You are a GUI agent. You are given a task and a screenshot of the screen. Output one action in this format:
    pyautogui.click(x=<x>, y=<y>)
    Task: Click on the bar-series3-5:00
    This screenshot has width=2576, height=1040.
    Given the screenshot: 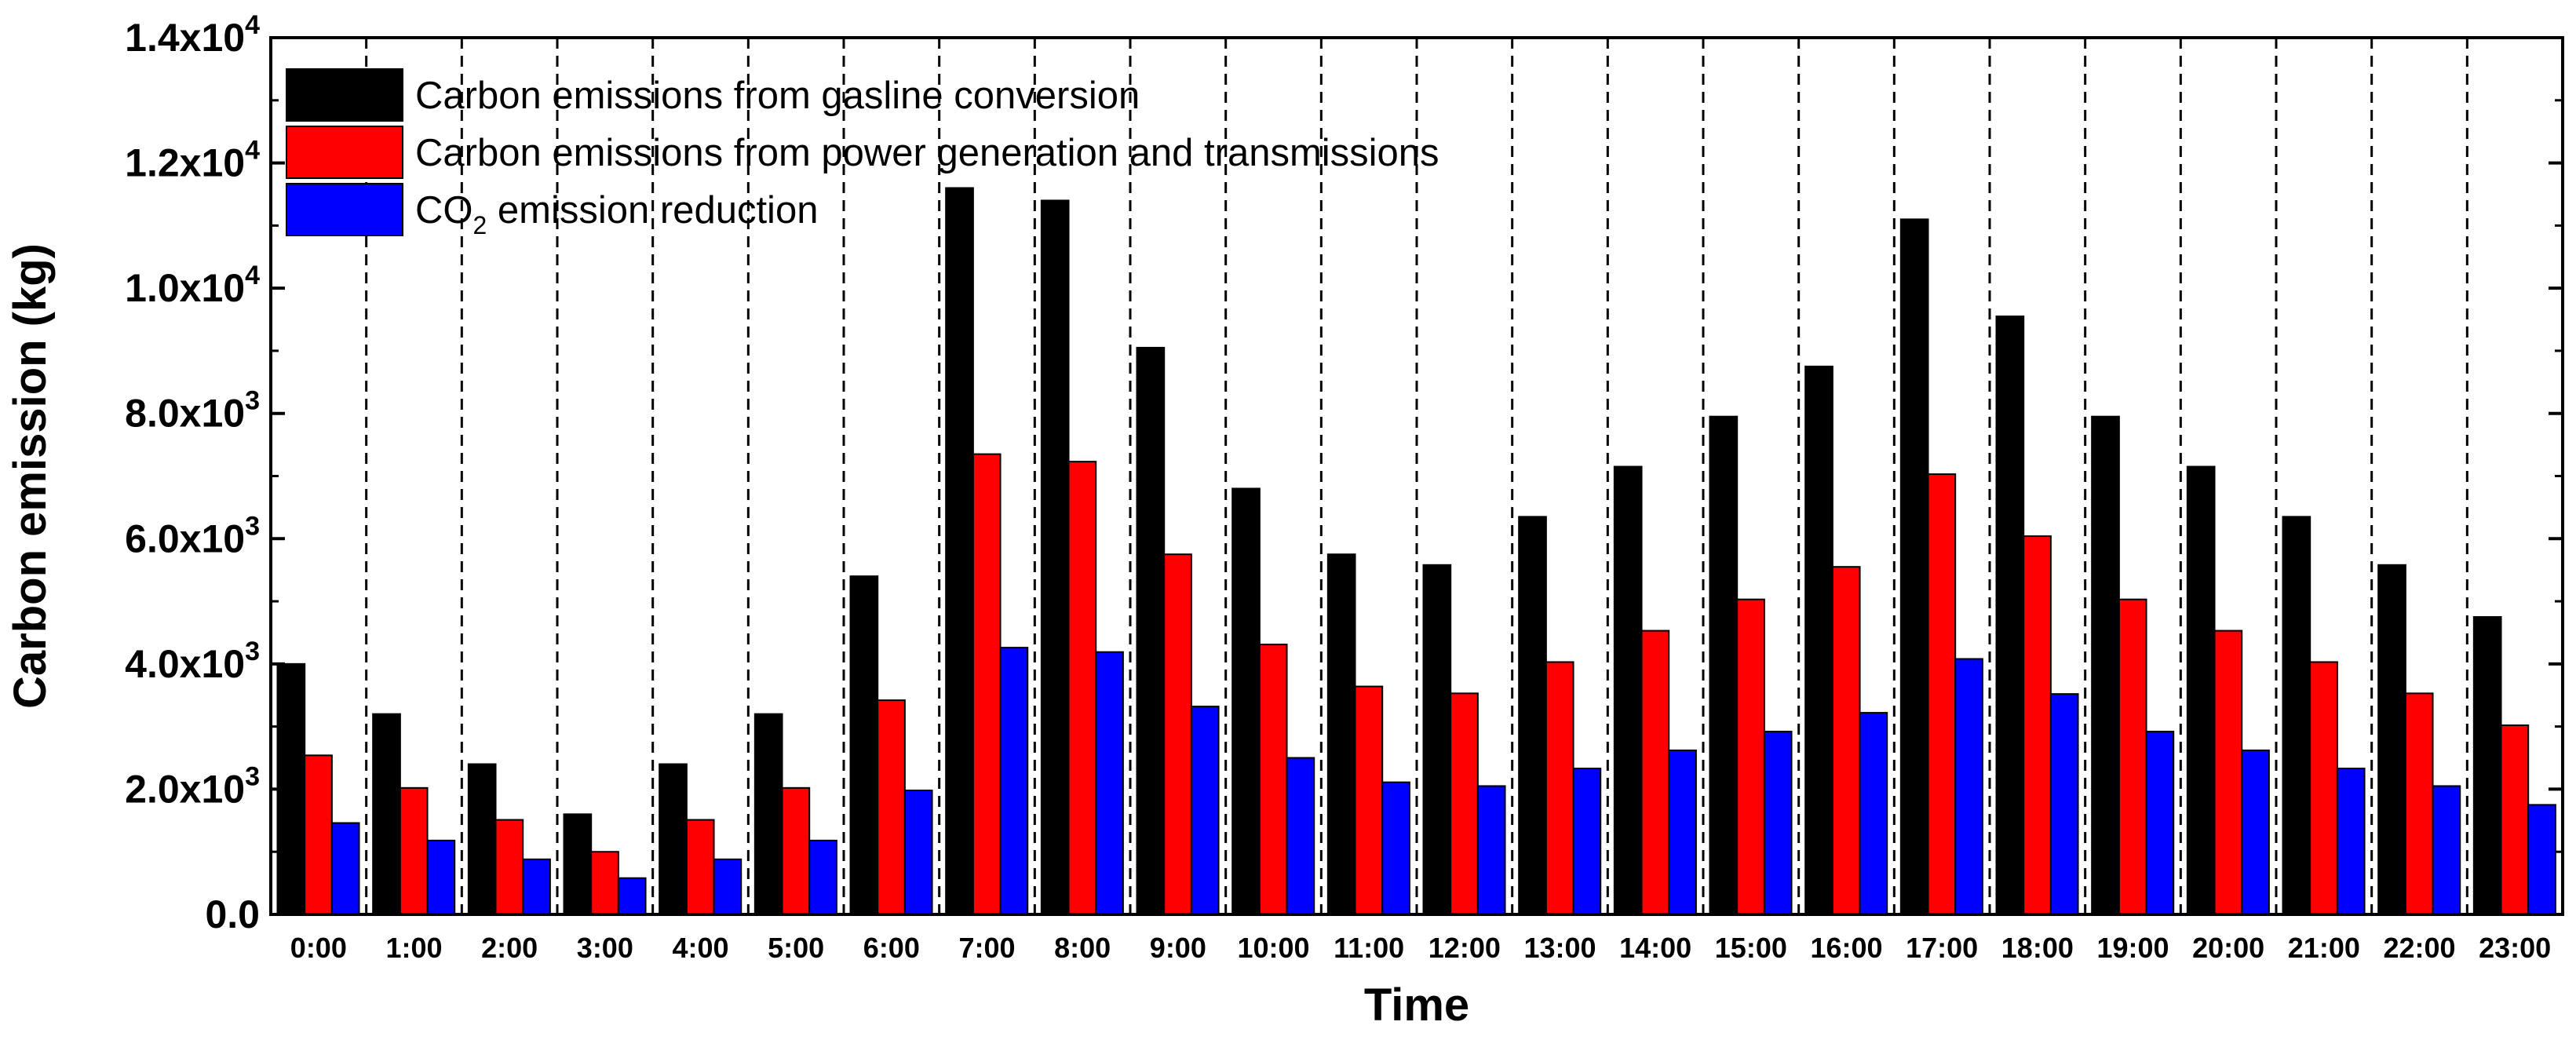 What is the action you would take?
    pyautogui.click(x=822, y=877)
    